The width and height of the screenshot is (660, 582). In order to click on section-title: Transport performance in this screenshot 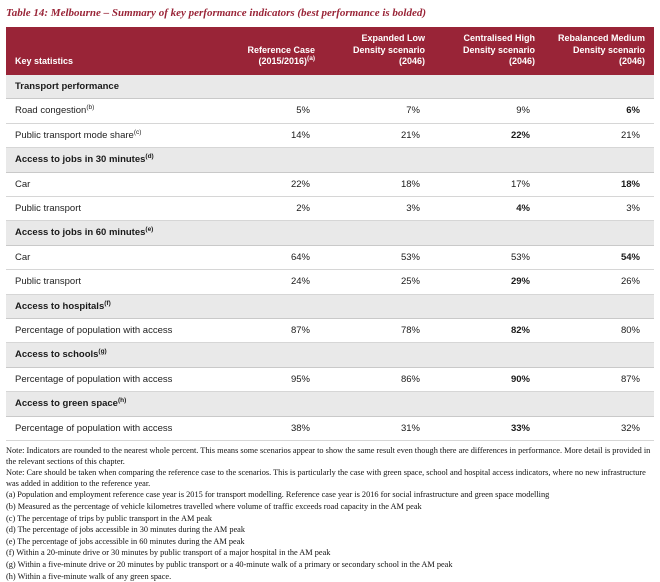, I will do `click(330, 87)`.